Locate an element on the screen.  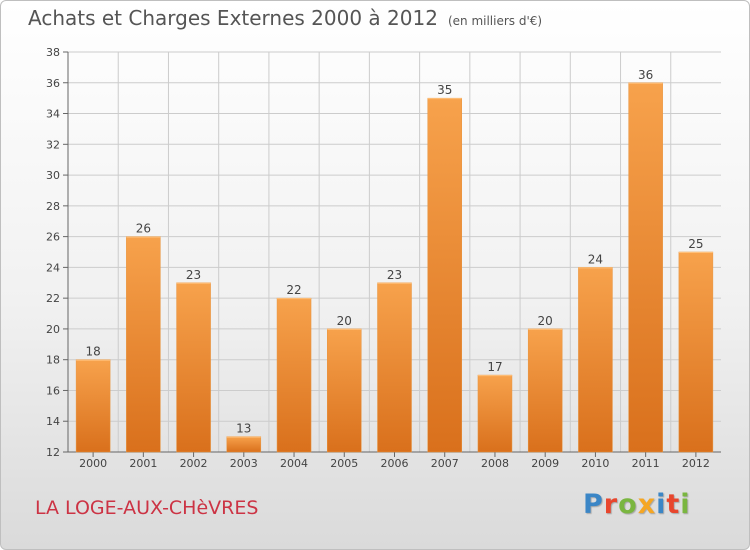
data-label: 24 is located at coordinates (595, 259).